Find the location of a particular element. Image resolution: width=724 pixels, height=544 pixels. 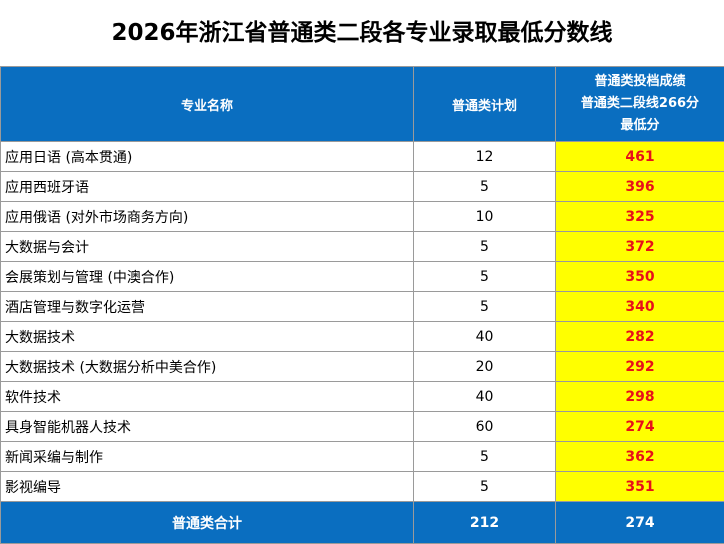

min-score-cell: 350 is located at coordinates (639, 276).